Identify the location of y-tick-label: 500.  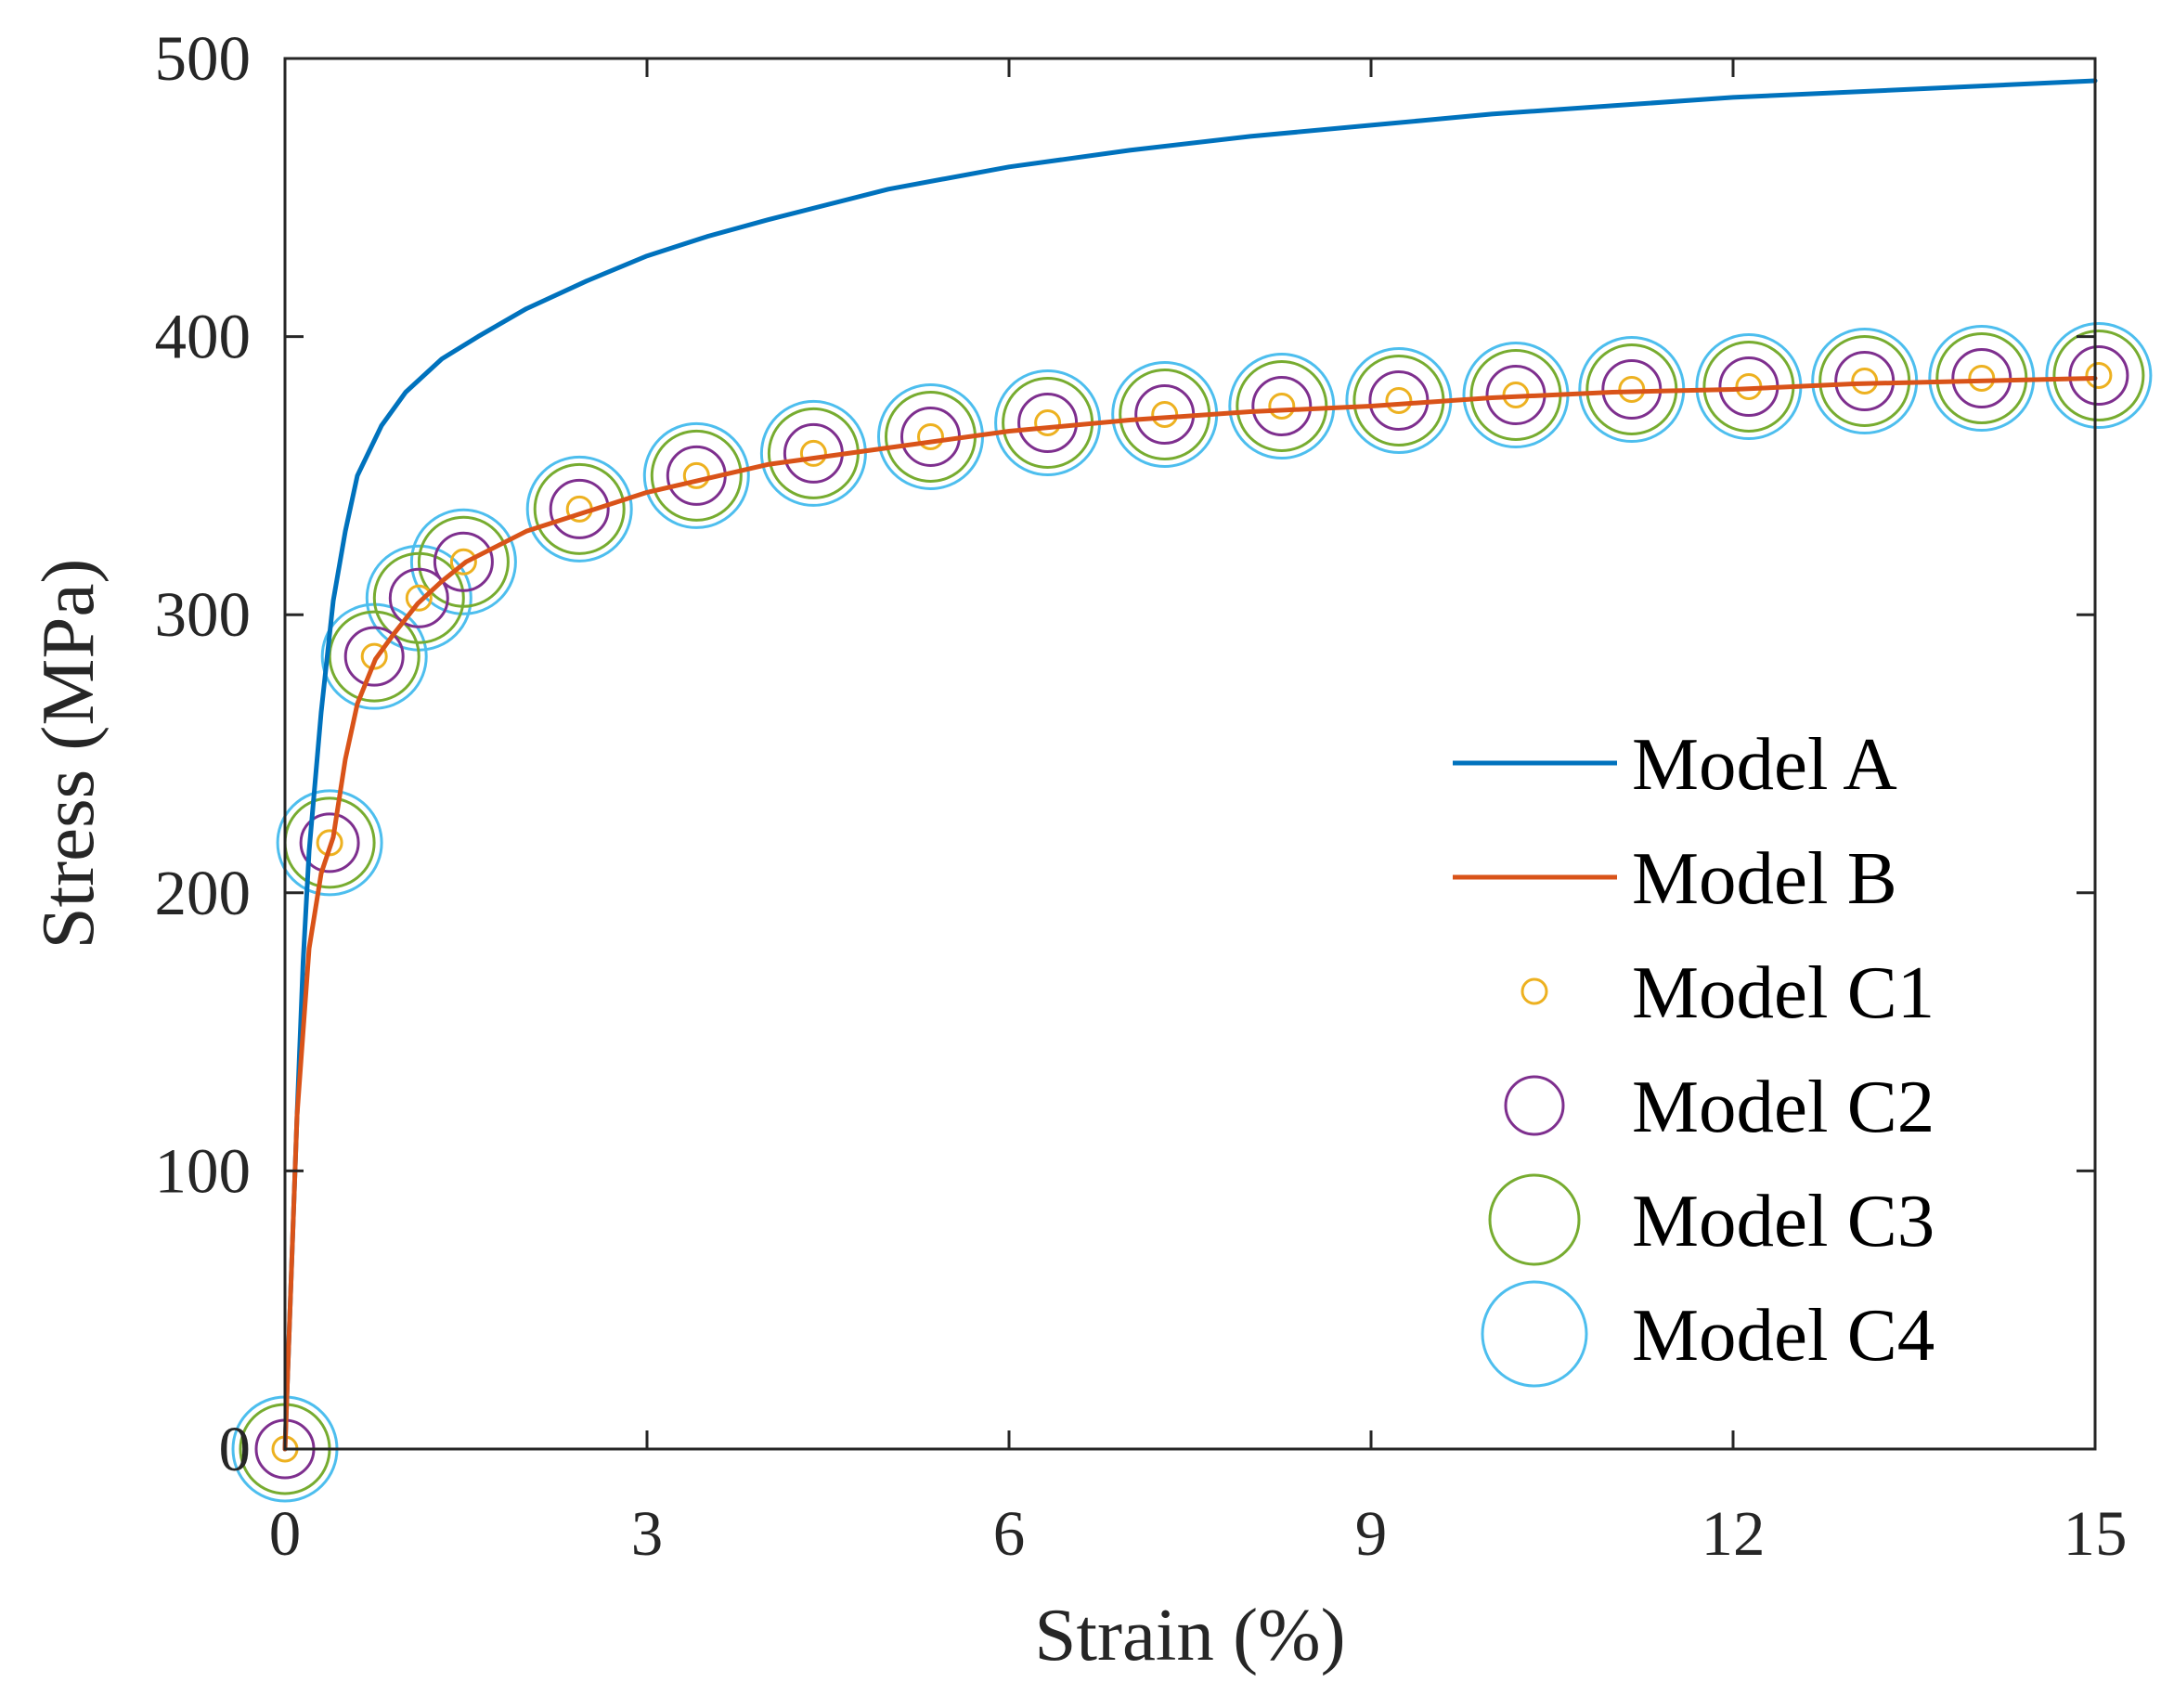
(203, 58).